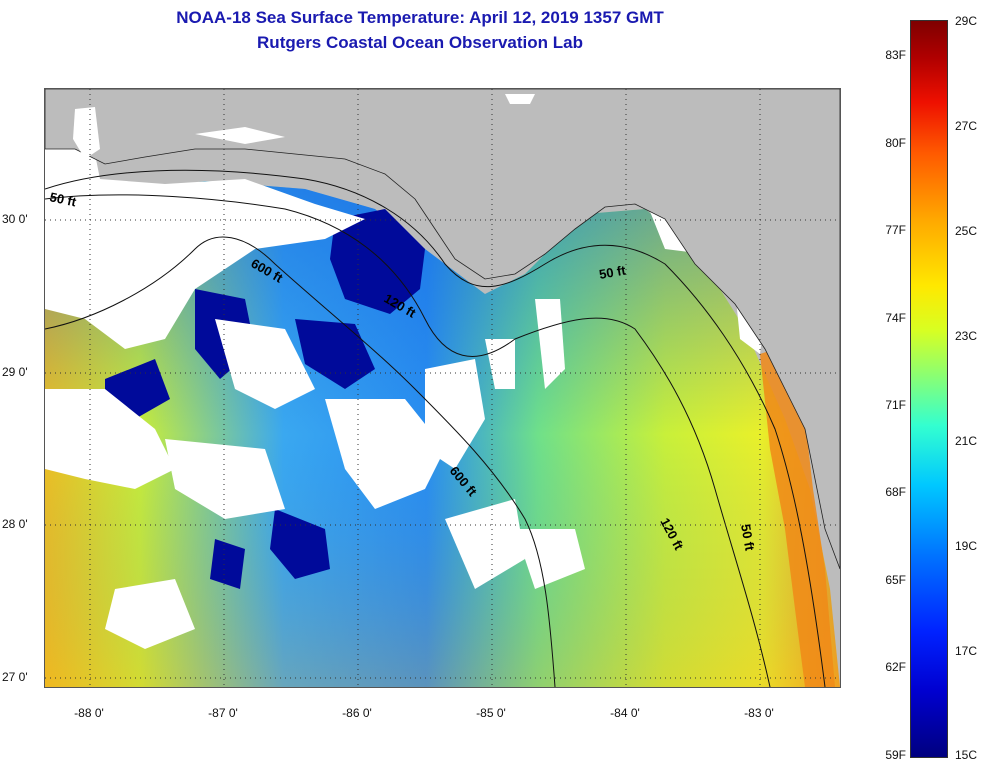 This screenshot has height=770, width=992. What do you see at coordinates (895, 318) in the screenshot?
I see `colorbar-f-label: 74F` at bounding box center [895, 318].